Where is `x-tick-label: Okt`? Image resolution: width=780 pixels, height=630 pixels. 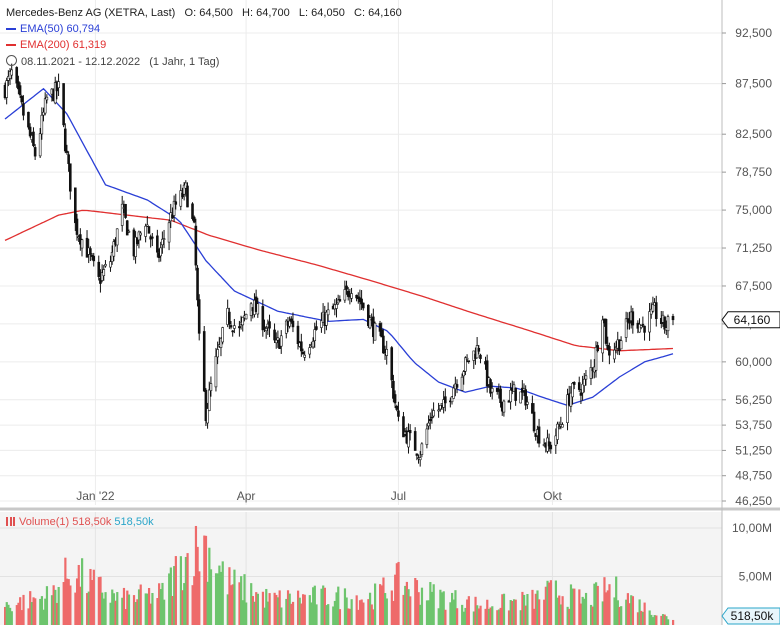 x-tick-label: Okt is located at coordinates (552, 496).